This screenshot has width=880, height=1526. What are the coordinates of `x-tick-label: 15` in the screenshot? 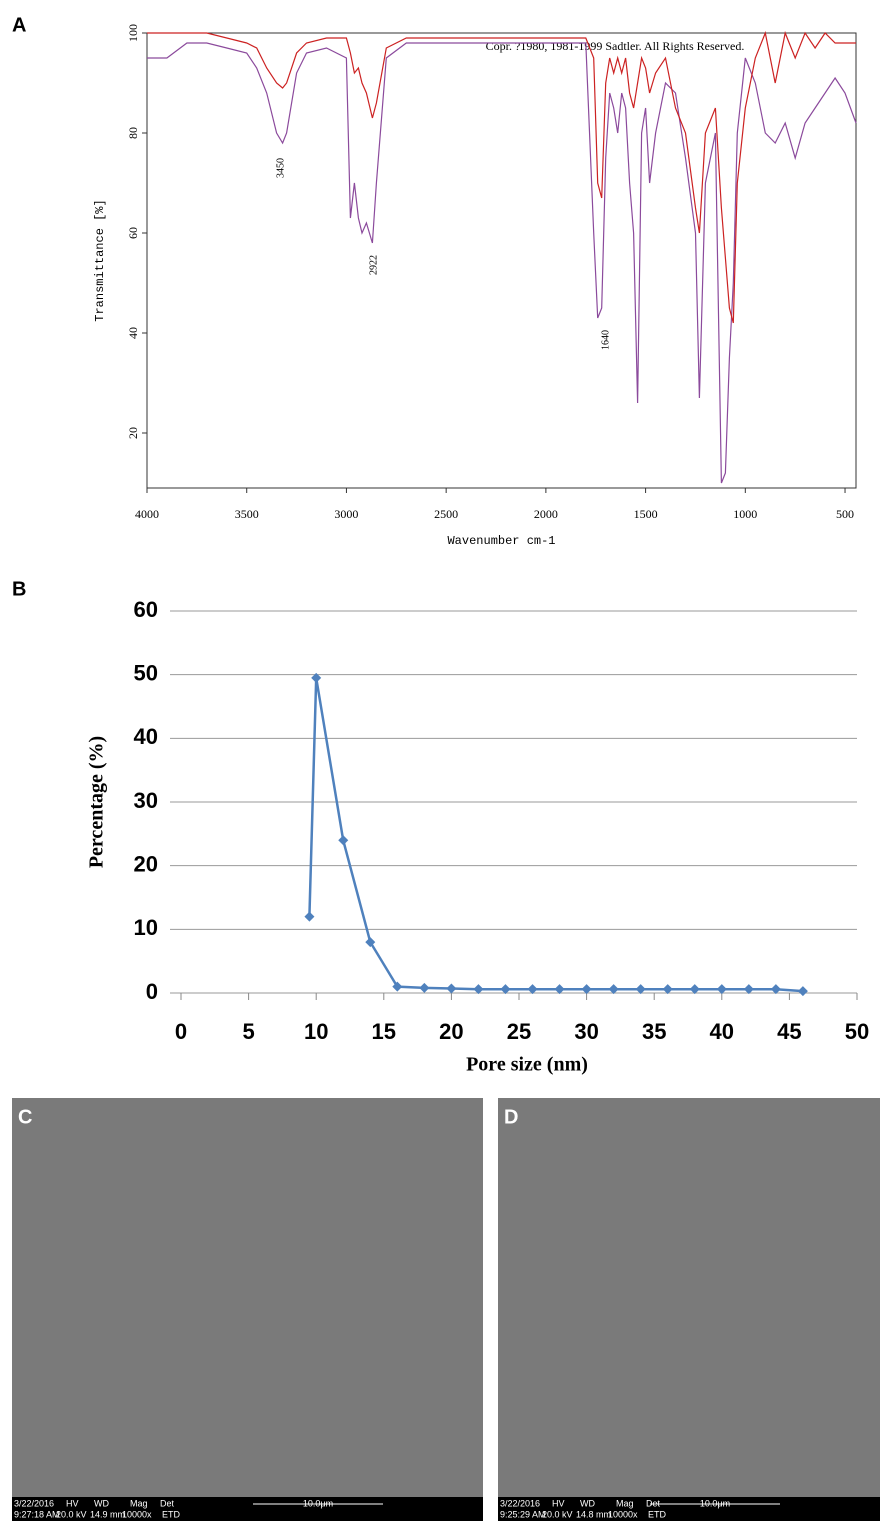 It's located at (384, 1031).